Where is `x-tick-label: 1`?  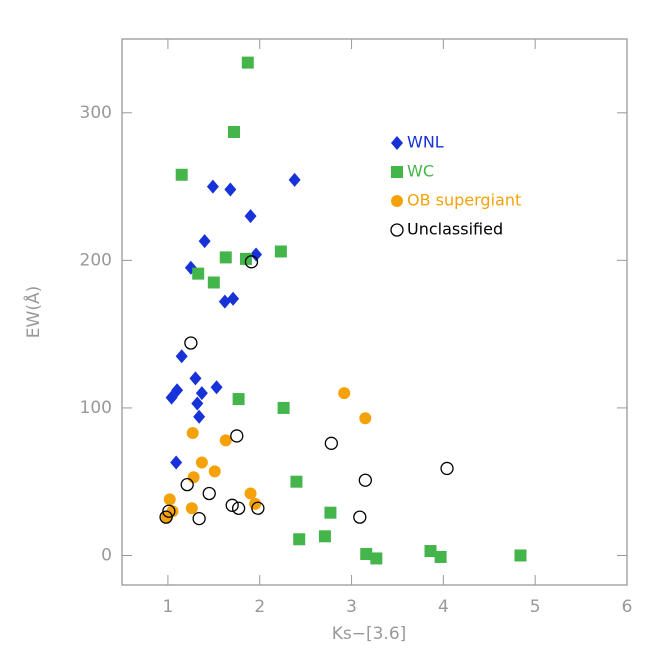
x-tick-label: 1 is located at coordinates (167, 607).